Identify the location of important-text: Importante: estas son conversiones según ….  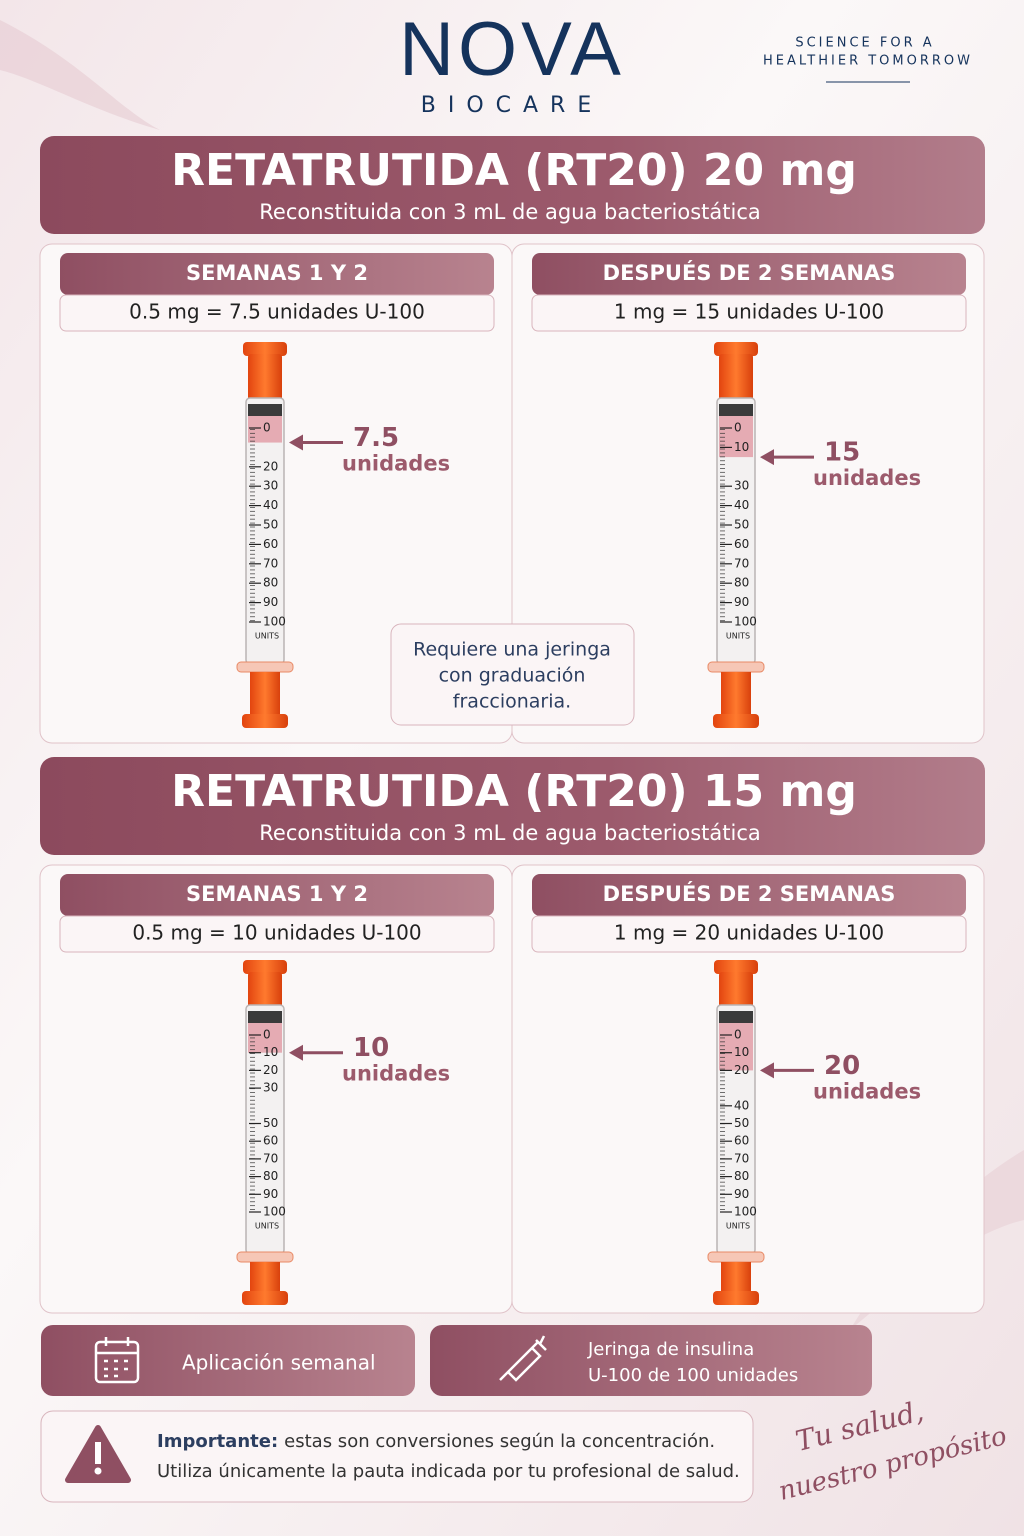
(436, 1441).